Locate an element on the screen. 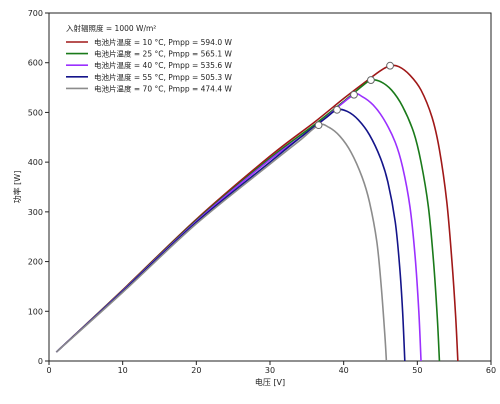 This screenshot has height=404, width=500. y-tick-label: 700 is located at coordinates (35, 13).